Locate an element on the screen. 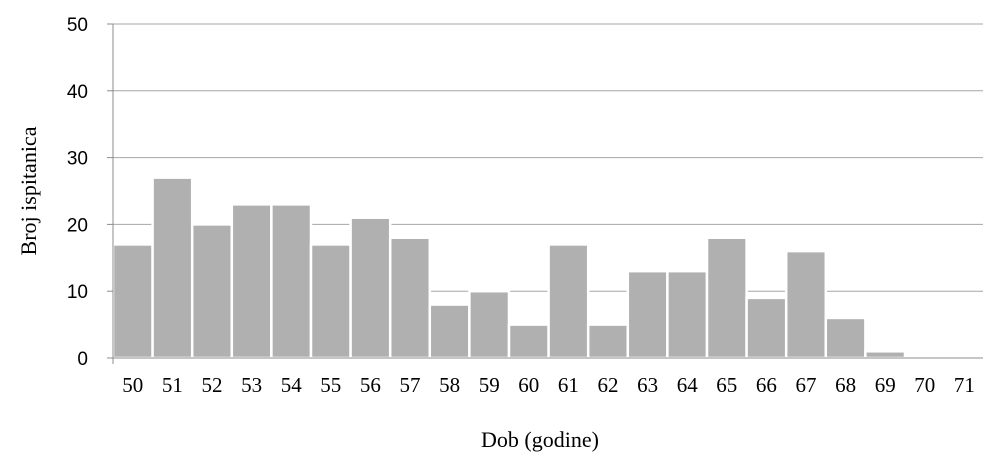 This screenshot has height=464, width=984. x-tick-label: 61 is located at coordinates (568, 385).